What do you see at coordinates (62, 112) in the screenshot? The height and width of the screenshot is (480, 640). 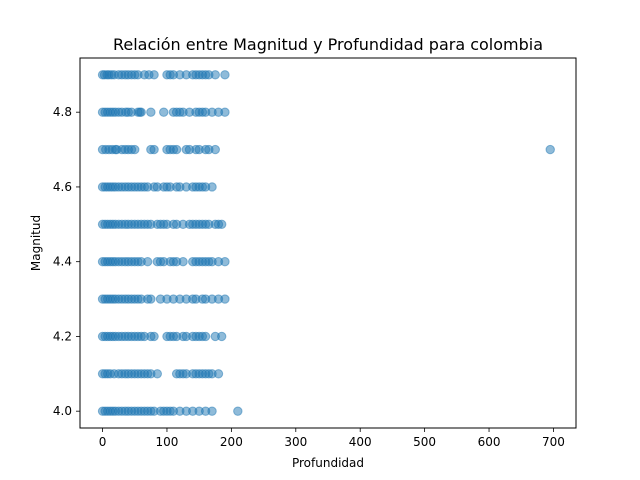 I see `y-tick-label: 4.8` at bounding box center [62, 112].